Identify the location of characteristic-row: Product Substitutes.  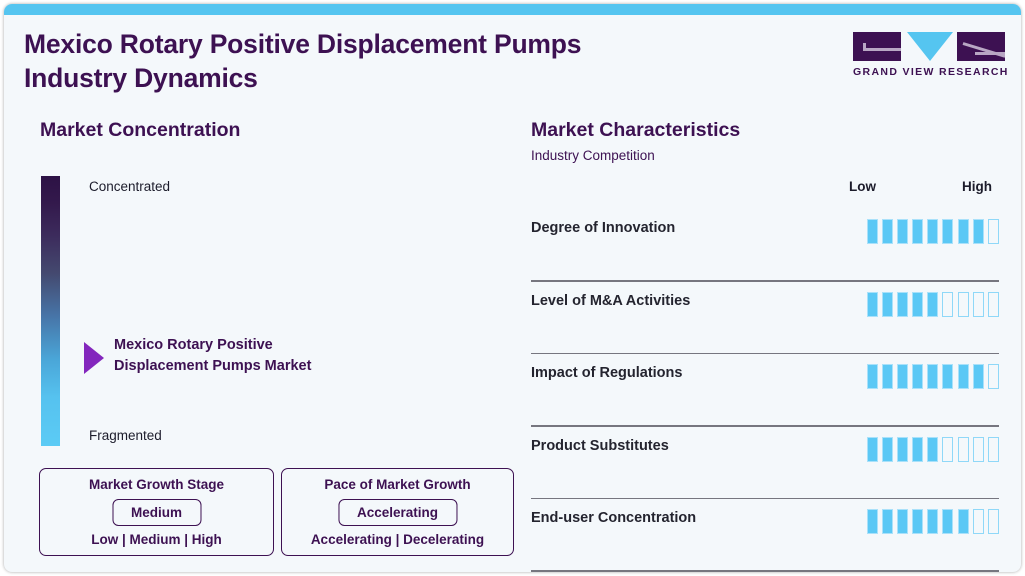
(767, 463).